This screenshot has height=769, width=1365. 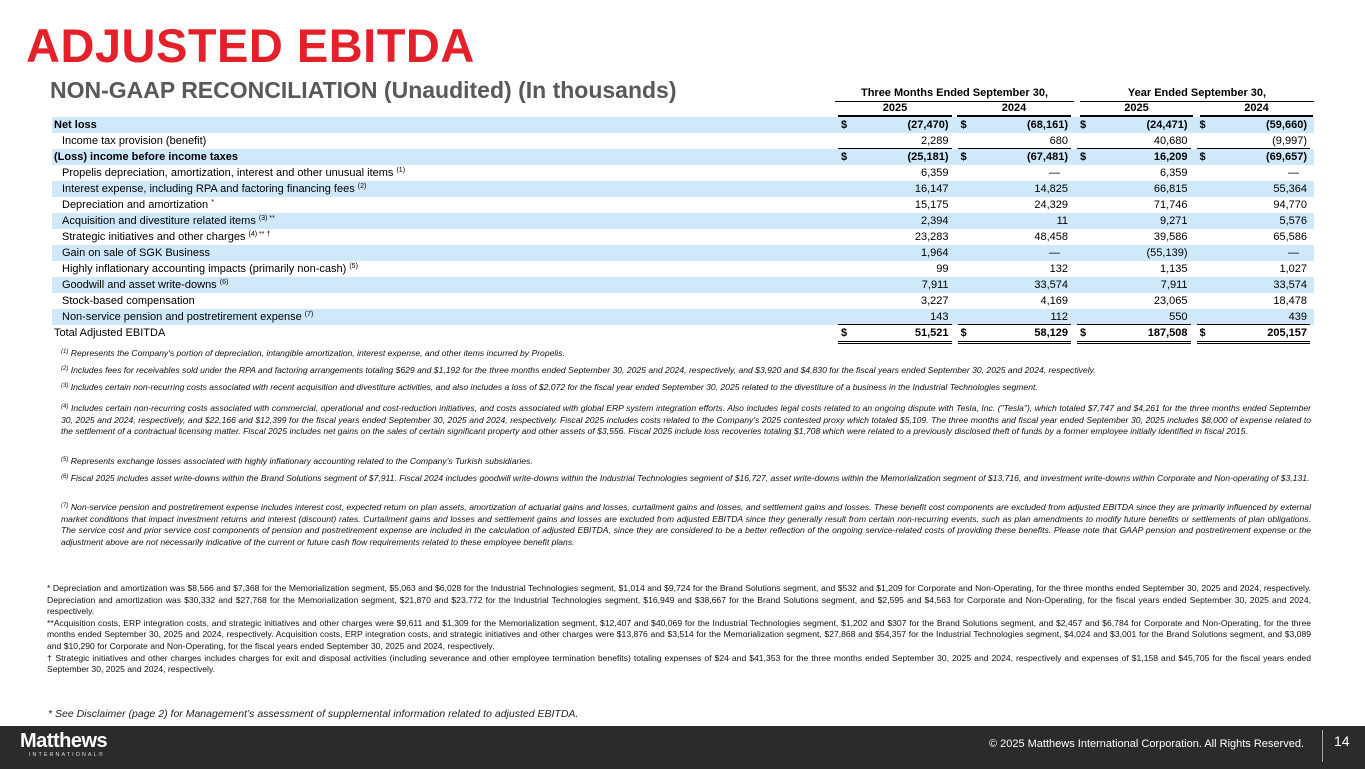 I want to click on footnote-mark: (2), so click(x=65, y=369).